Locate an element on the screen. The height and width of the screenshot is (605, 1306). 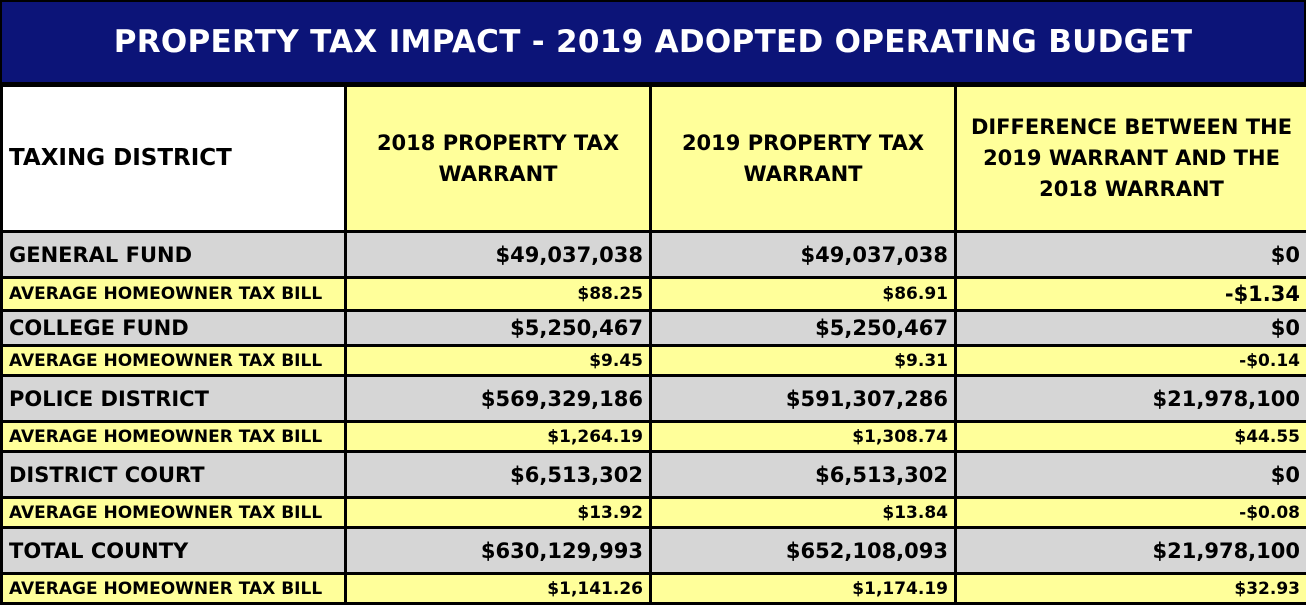
cell-2018: $5,250,467 is located at coordinates (498, 328).